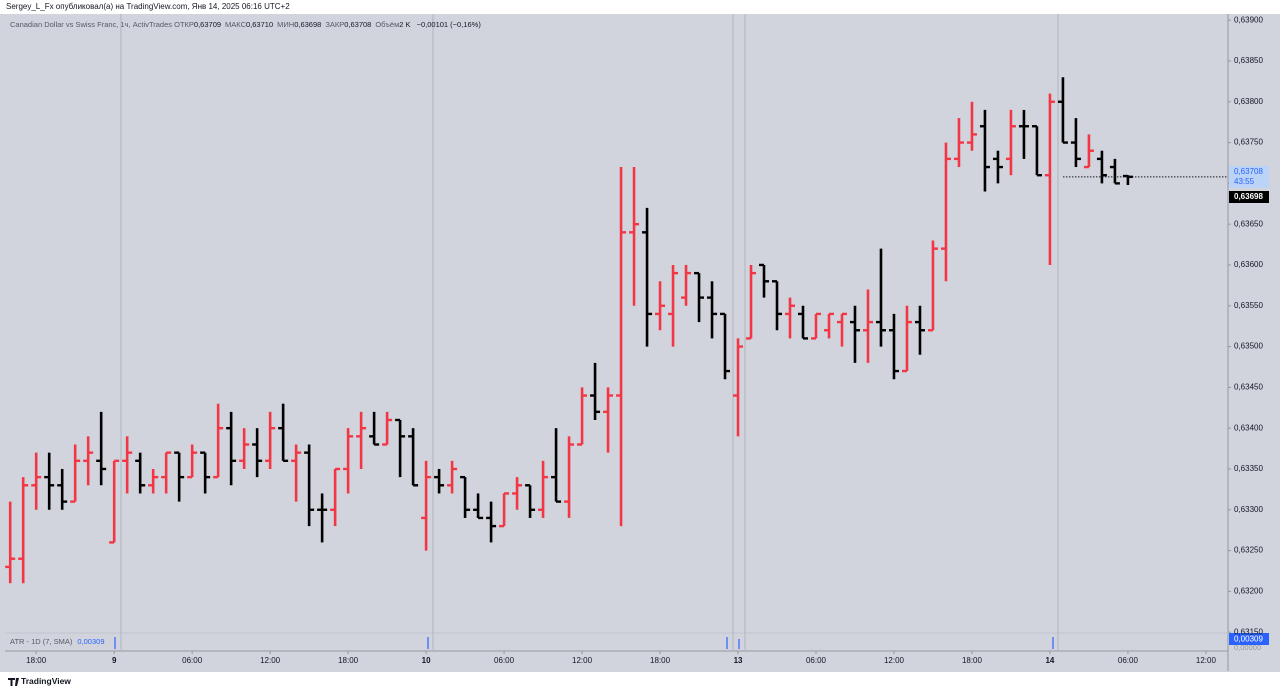  Describe the element at coordinates (1248, 60) in the screenshot. I see `y-tick-label: 0,63850` at that location.